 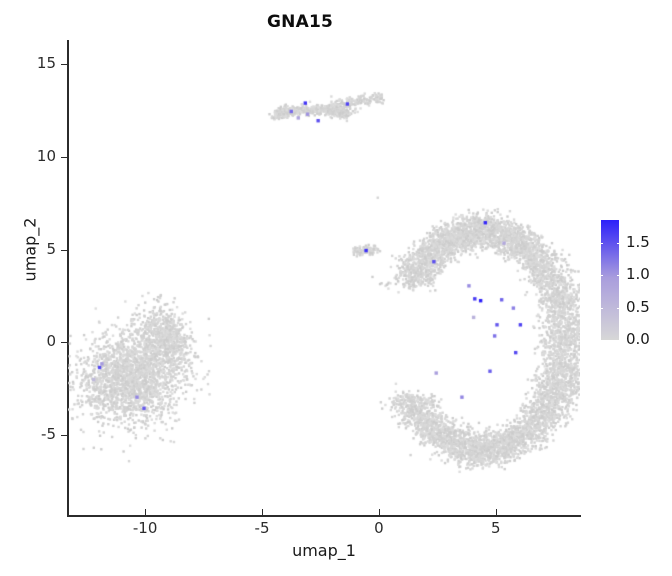 What do you see at coordinates (51, 248) in the screenshot?
I see `y-tick-label: 5` at bounding box center [51, 248].